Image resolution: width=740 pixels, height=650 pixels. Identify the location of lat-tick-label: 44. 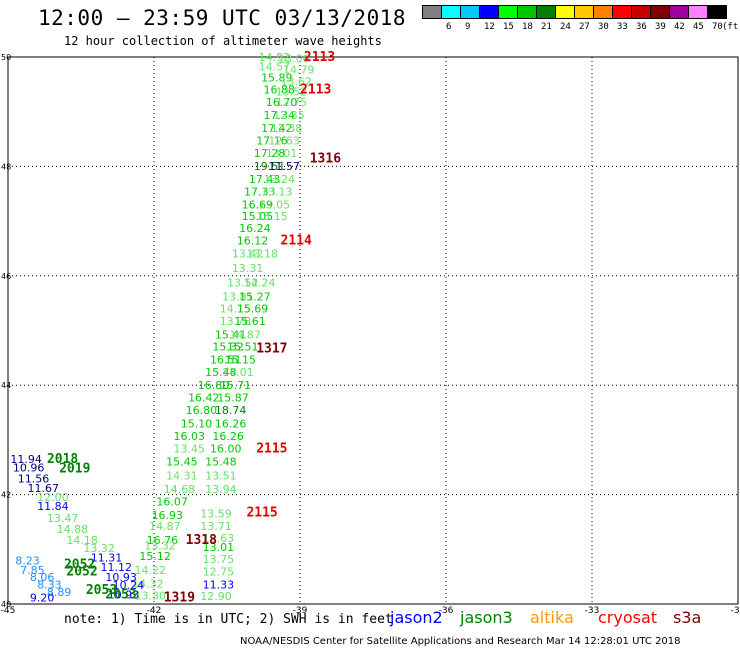
(6, 385).